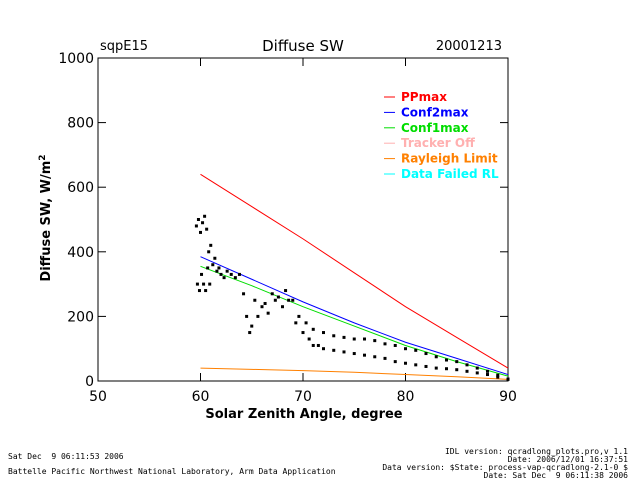 The height and width of the screenshot is (480, 640). I want to click on legend-label: Conf2max, so click(435, 112).